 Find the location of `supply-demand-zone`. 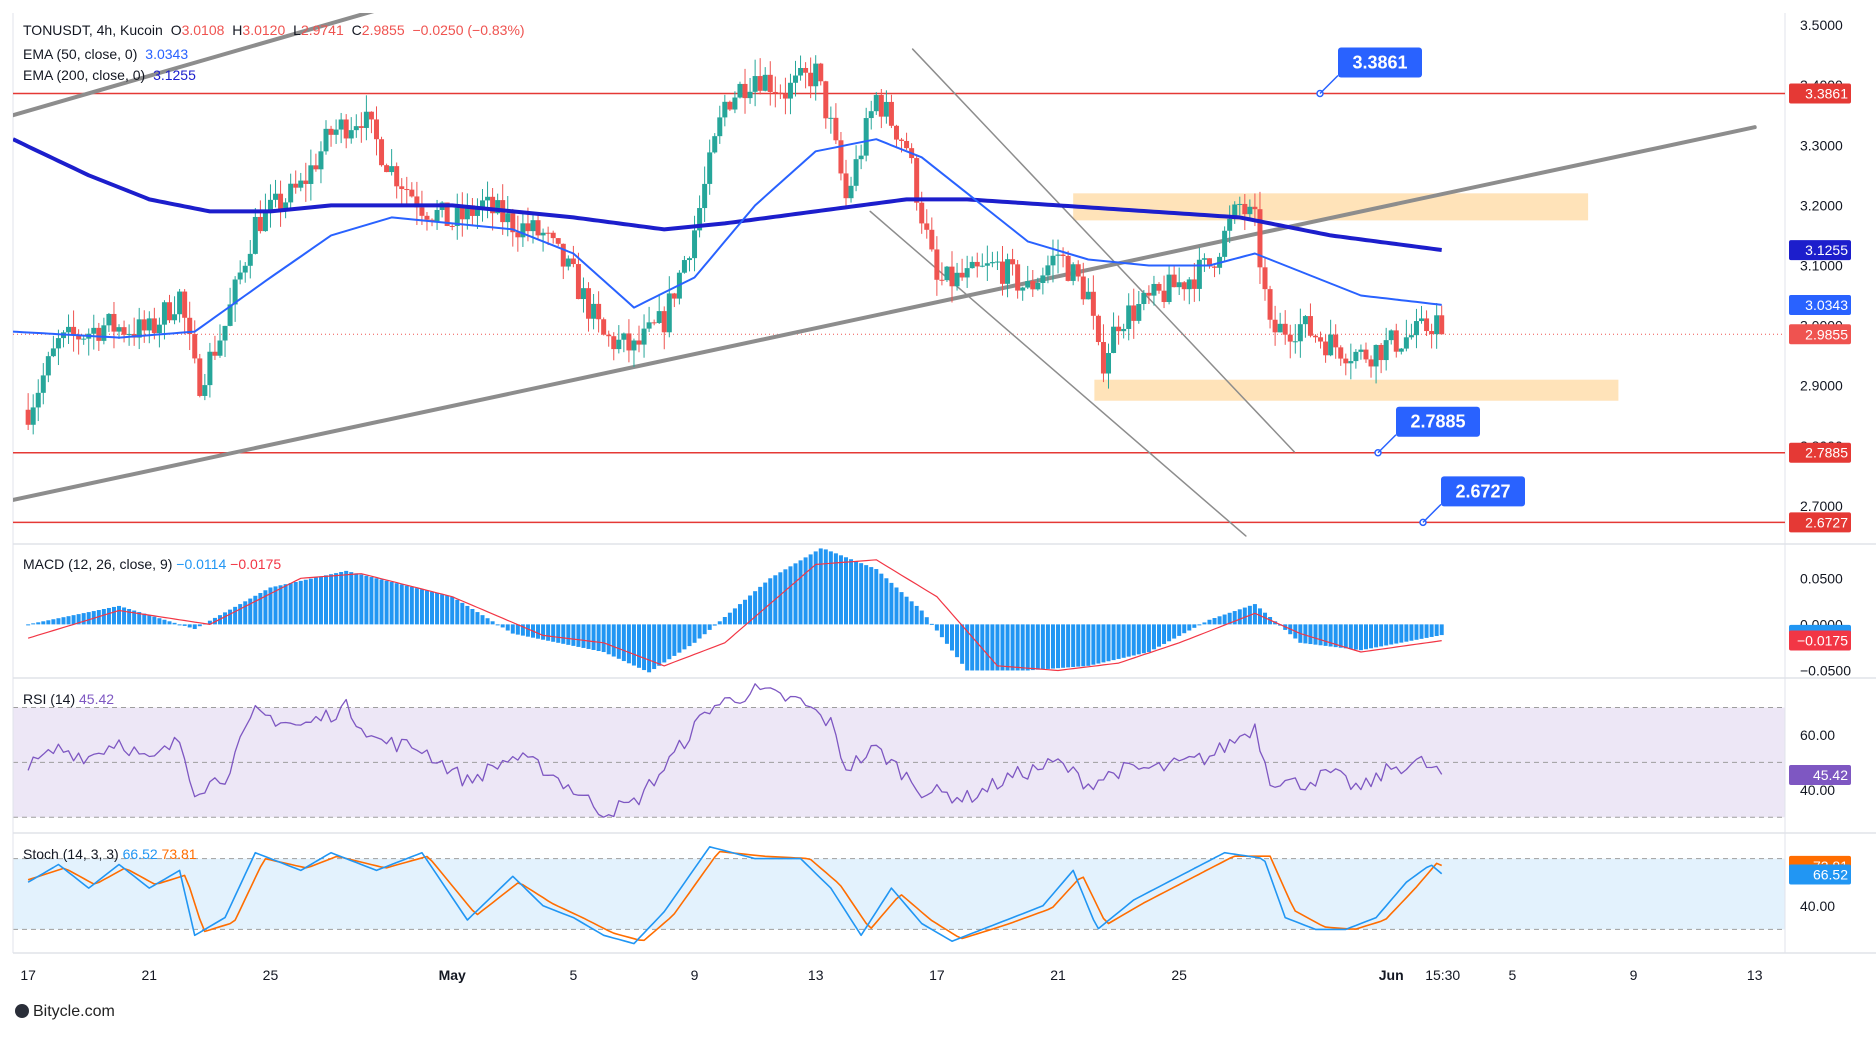

supply-demand-zone is located at coordinates (1356, 390).